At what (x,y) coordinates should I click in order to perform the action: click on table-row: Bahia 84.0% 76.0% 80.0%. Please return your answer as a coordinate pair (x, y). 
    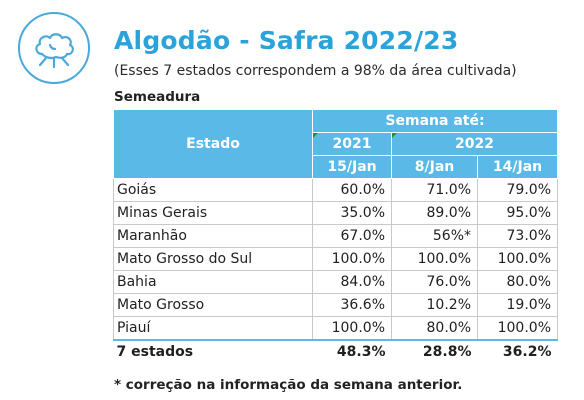
    Looking at the image, I should click on (335, 282).